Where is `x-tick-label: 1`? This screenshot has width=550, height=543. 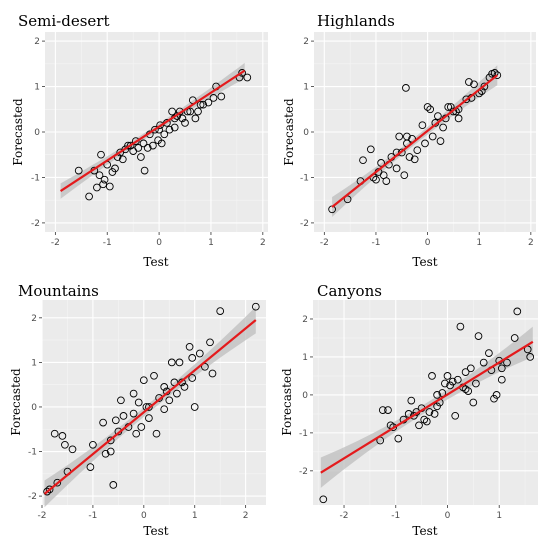
x-tick-label: 1 is located at coordinates (479, 243).